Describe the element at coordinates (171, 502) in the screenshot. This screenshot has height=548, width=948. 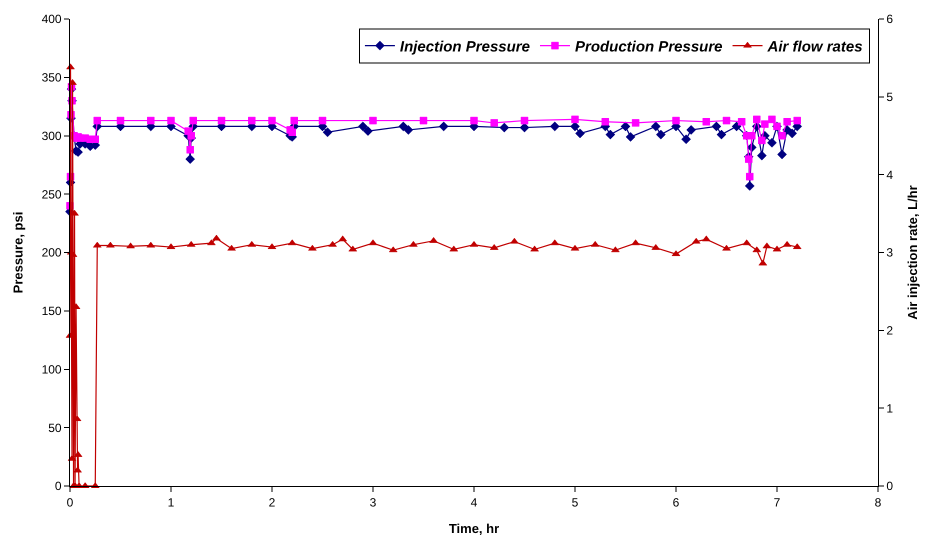
I see `x-tick-label: 1` at that location.